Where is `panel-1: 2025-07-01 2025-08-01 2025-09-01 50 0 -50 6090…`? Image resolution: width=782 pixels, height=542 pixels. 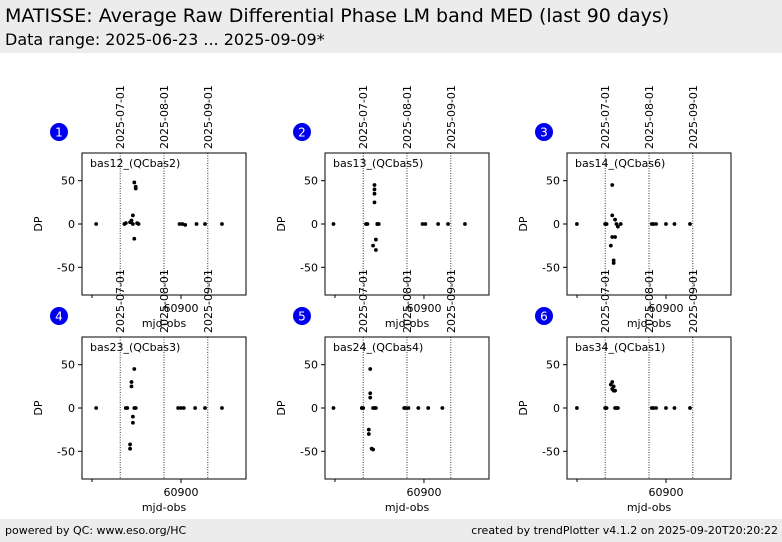
panel-1: 2025-07-01 2025-08-01 2025-09-01 50 0 -50 6090… is located at coordinates (139, 207).